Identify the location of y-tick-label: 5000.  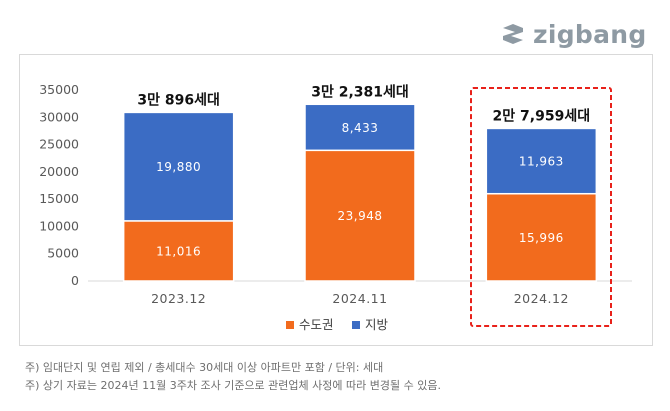
(63, 253).